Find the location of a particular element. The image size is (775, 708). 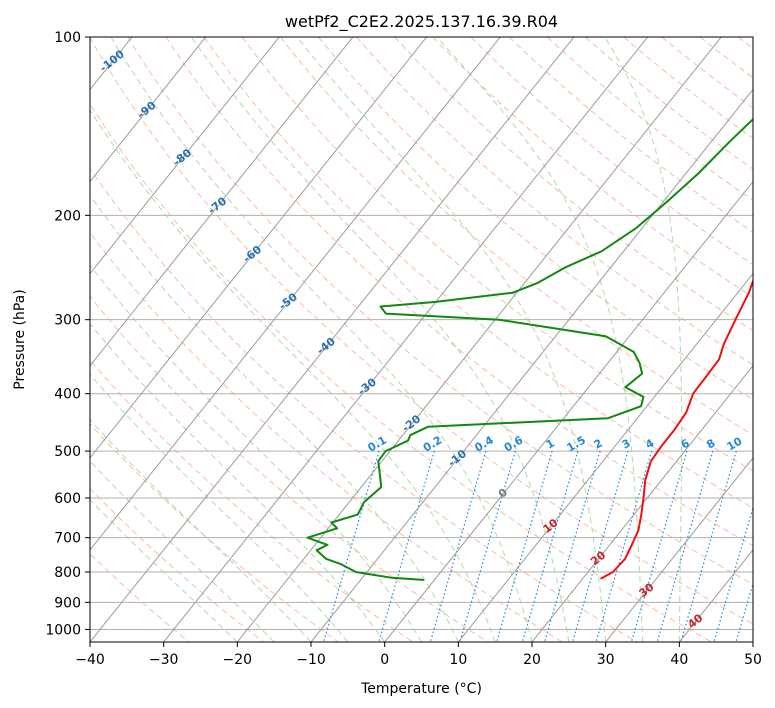

x-tick-label: −30 is located at coordinates (164, 660).